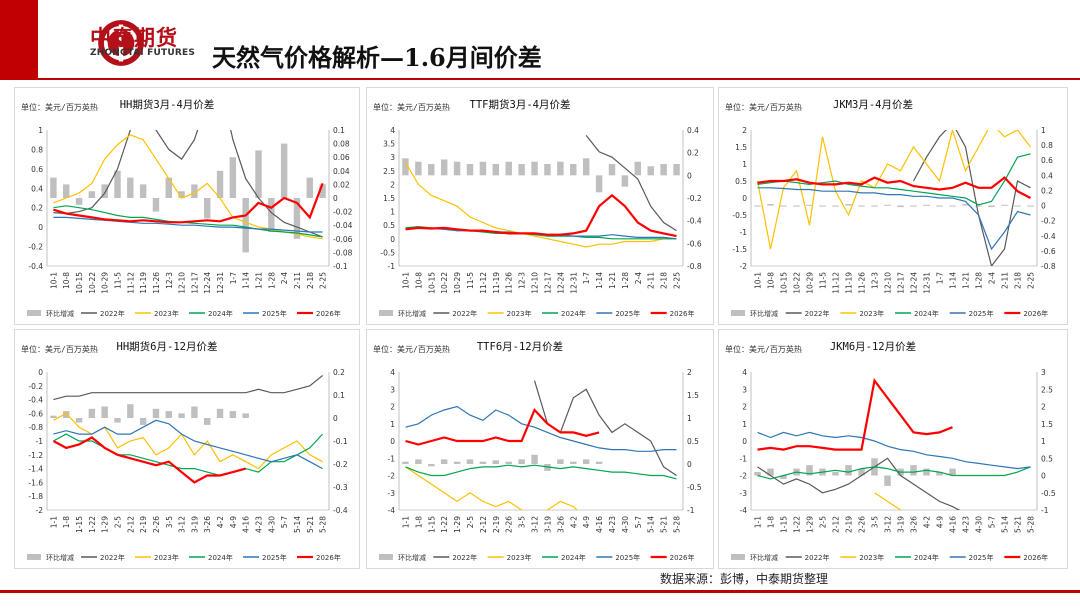  Describe the element at coordinates (37, 169) in the screenshot. I see `y-tick-label: 0.6` at that location.